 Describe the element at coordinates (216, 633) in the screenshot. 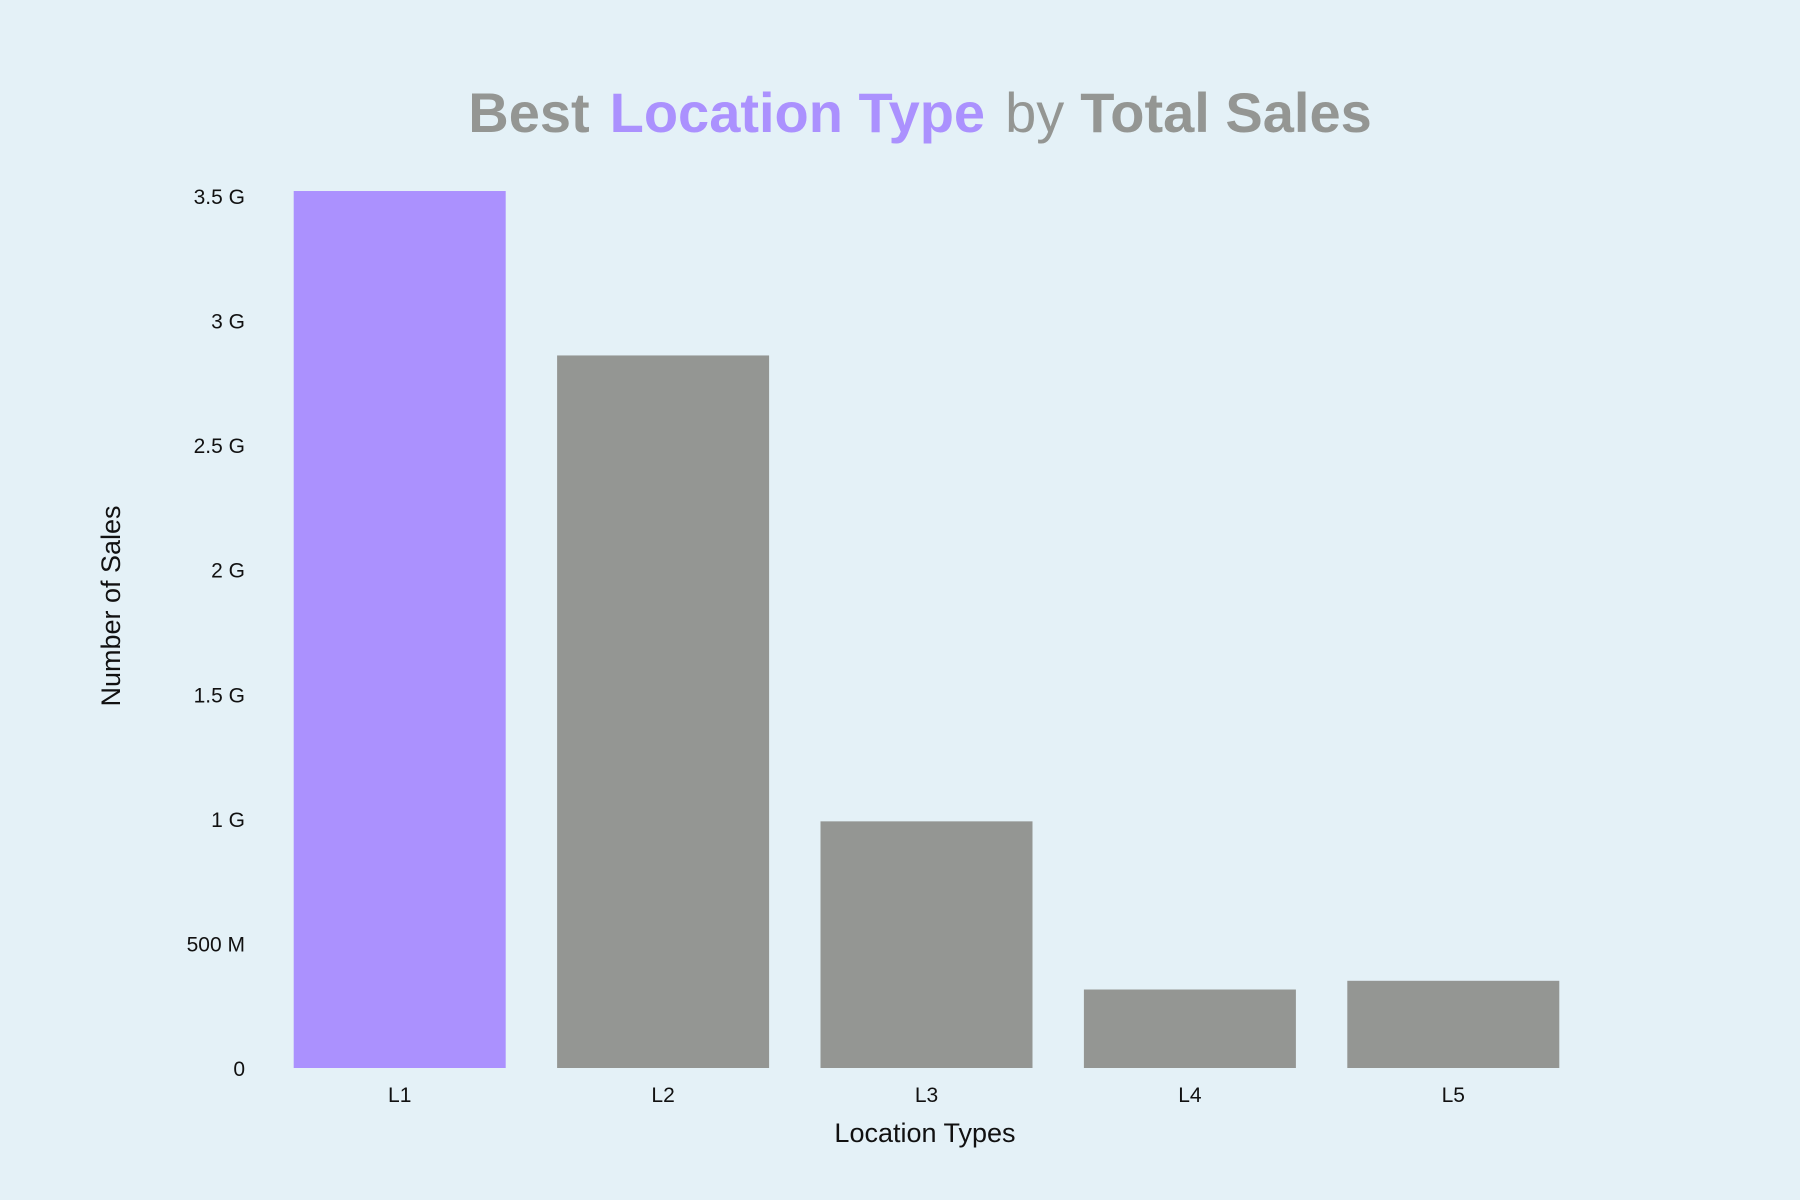

I see `y-axis-ticks: 0 500 M 1 G 1.5 G 2 G 2.5 G 3 G 3.5 G` at that location.